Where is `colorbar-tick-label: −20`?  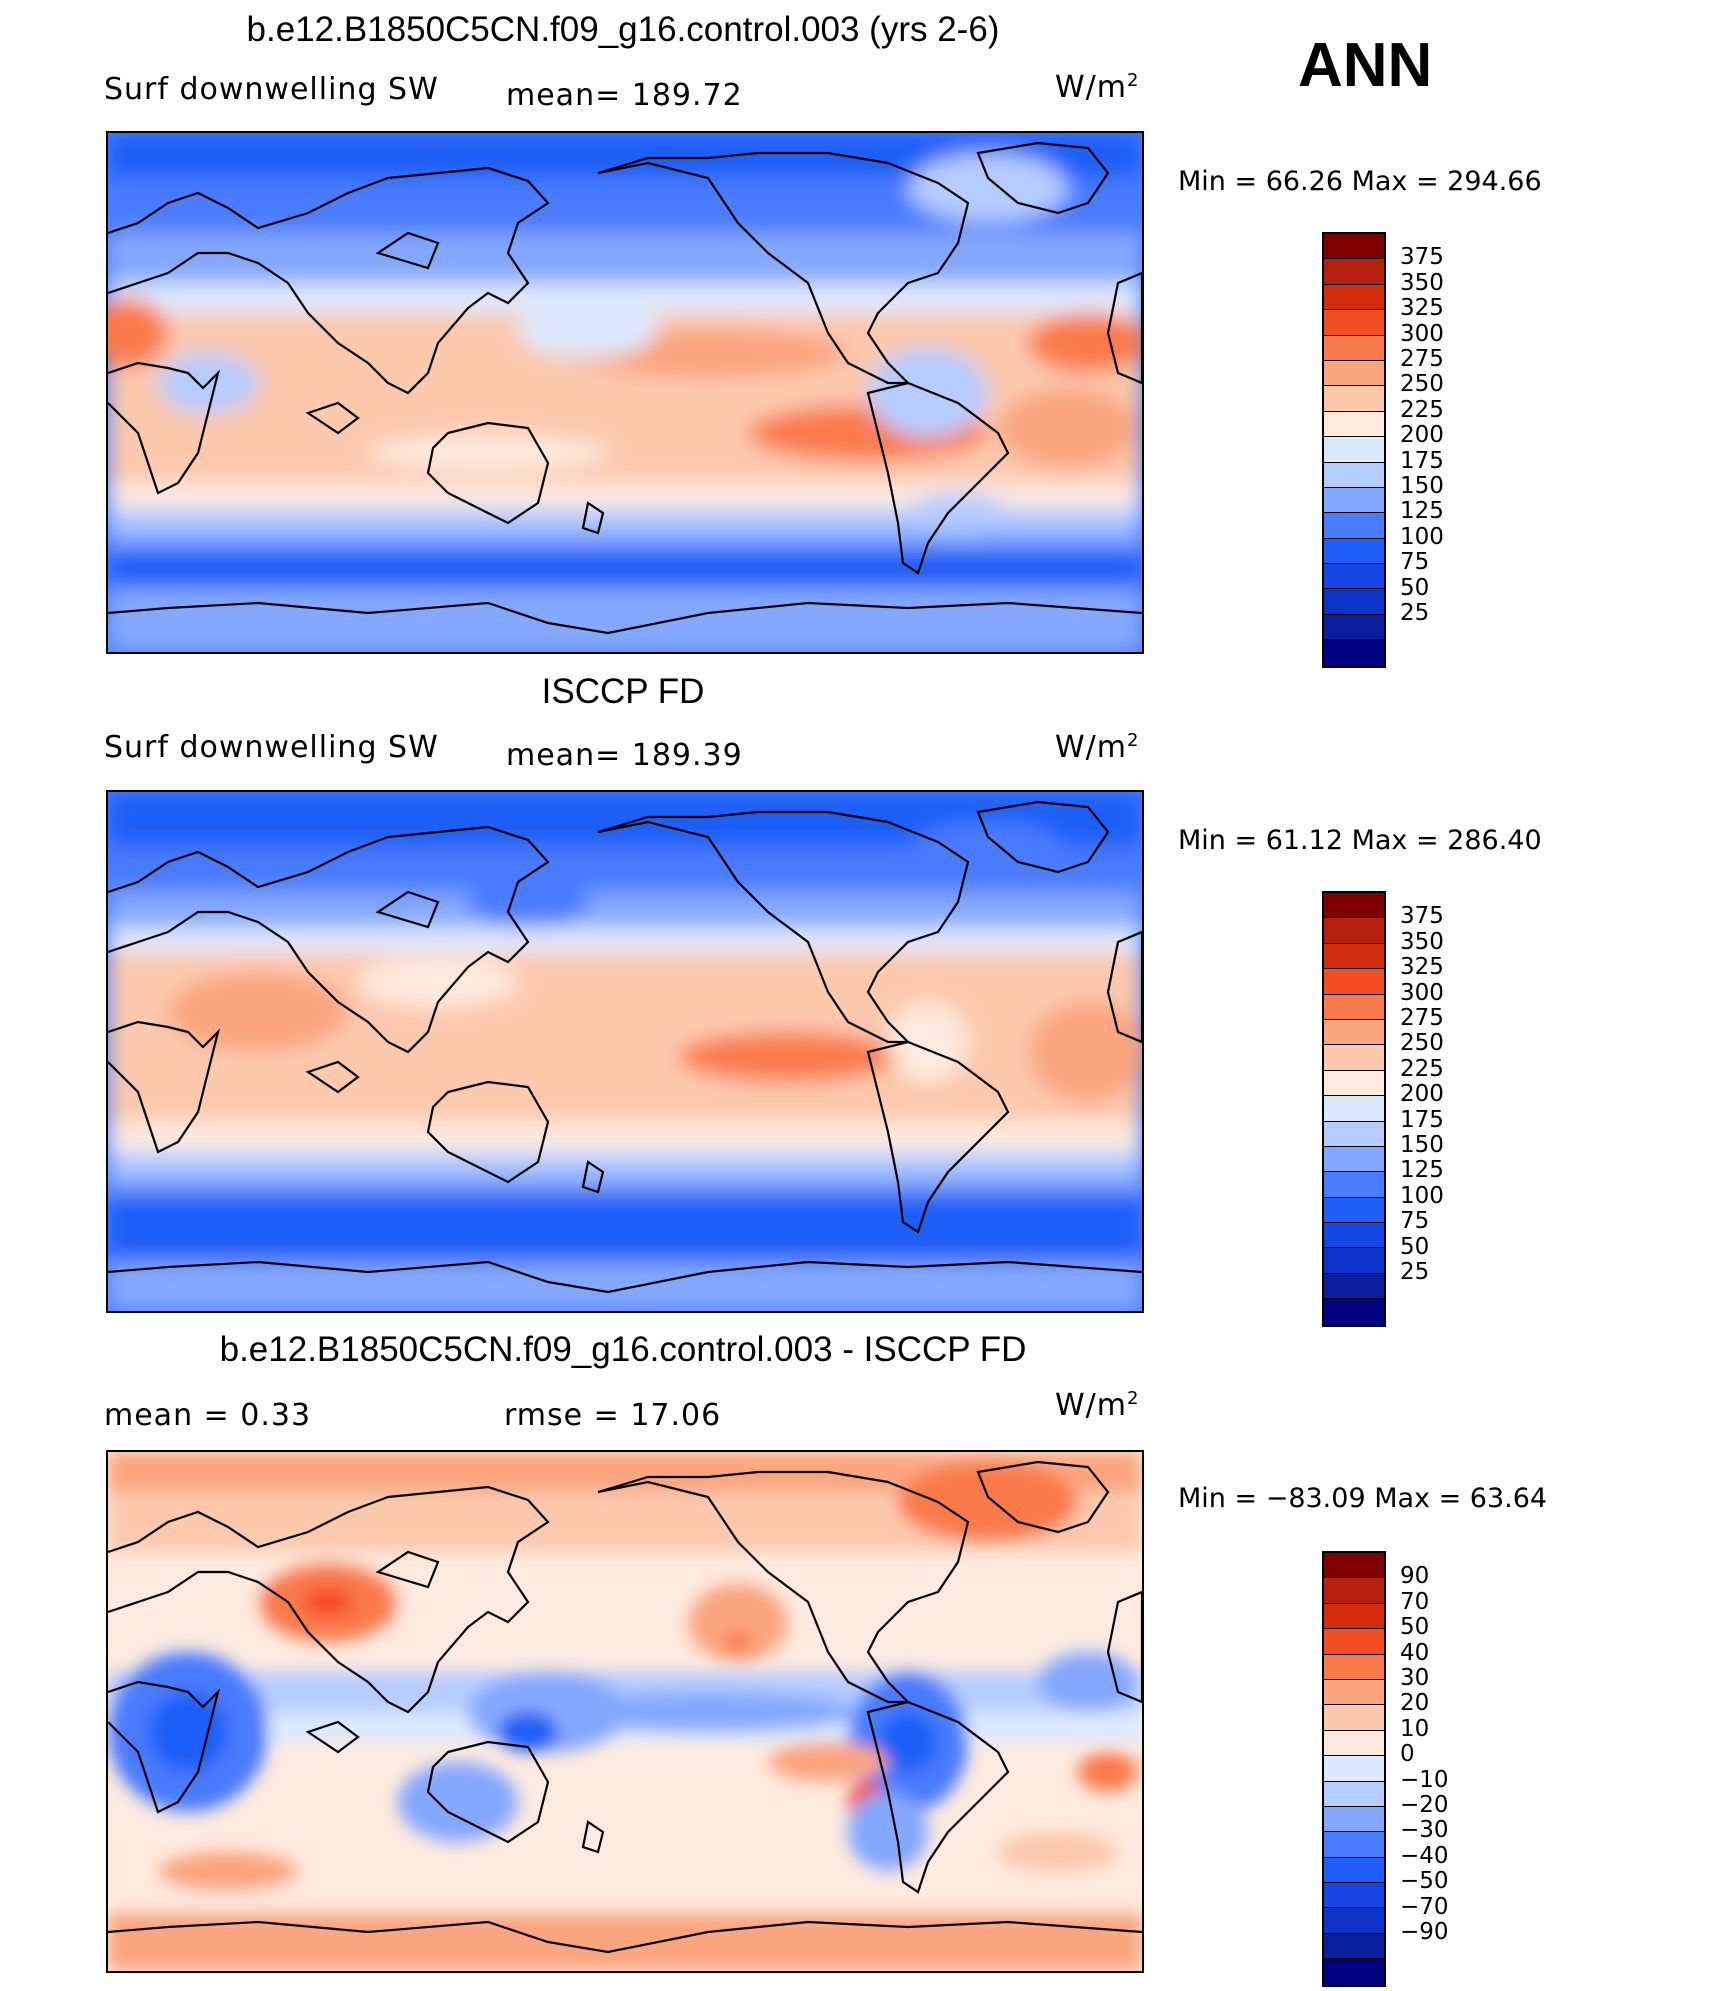 colorbar-tick-label: −20 is located at coordinates (1424, 1805).